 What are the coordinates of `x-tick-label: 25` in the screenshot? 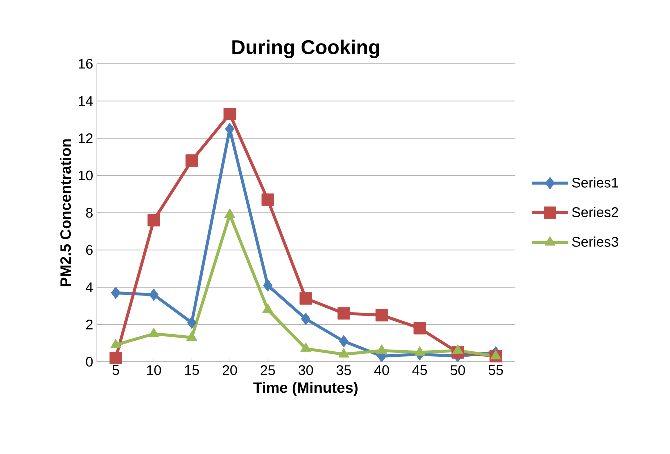 It's located at (268, 370).